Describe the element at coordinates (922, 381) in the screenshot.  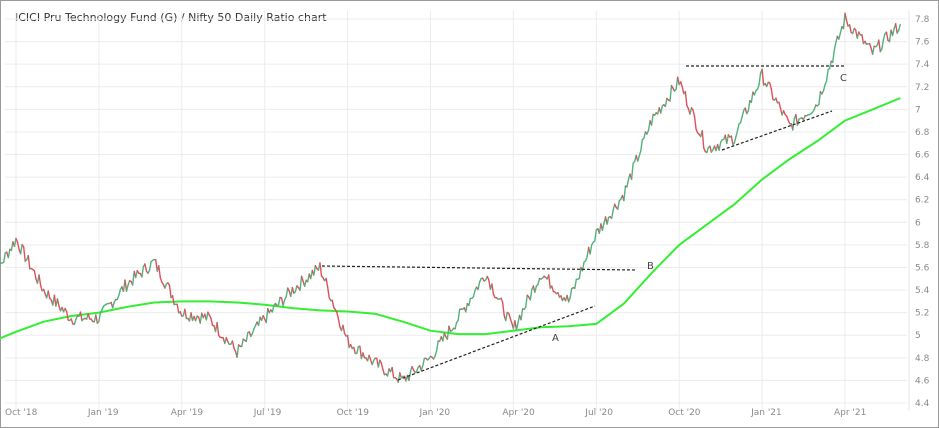
I see `y-tick-label: 4.6` at that location.